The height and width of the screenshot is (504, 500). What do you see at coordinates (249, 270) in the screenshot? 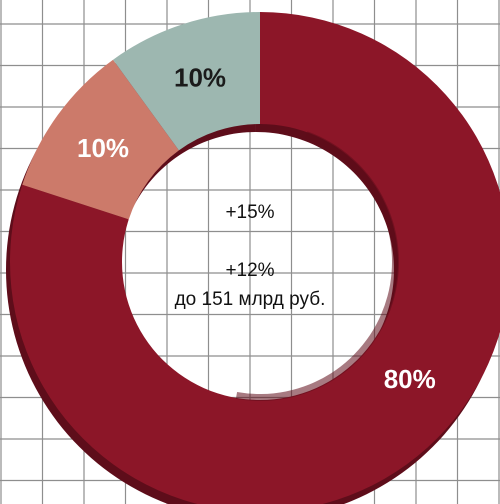
I see `center-line-2: +12%` at bounding box center [249, 270].